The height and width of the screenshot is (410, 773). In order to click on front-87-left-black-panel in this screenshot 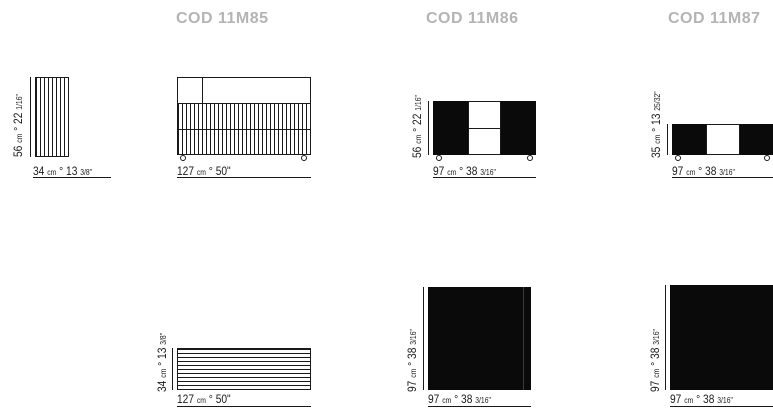, I will do `click(689, 139)`.